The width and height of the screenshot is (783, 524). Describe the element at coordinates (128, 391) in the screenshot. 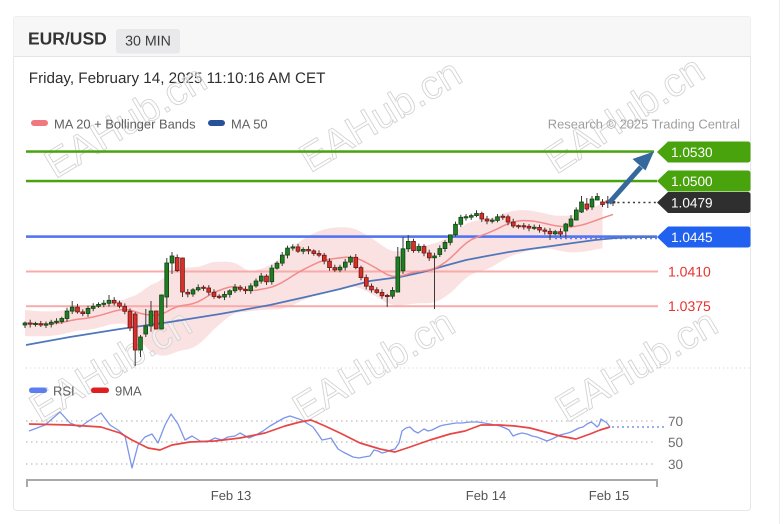

I see `svg-text: 9MA` at that location.